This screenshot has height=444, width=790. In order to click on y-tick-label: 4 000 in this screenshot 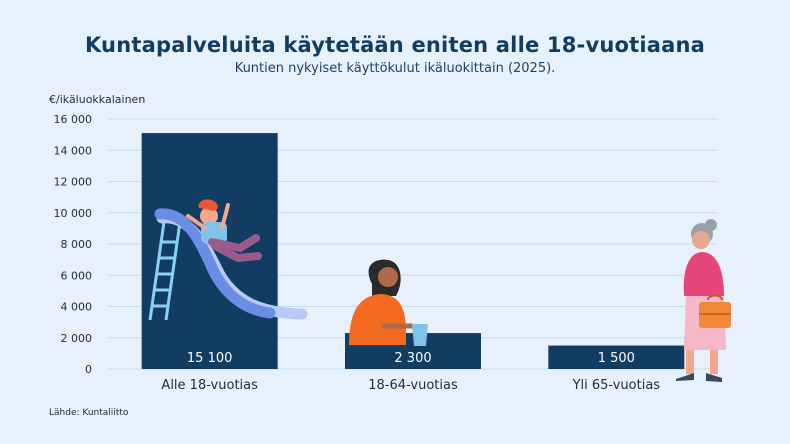, I will do `click(77, 307)`.